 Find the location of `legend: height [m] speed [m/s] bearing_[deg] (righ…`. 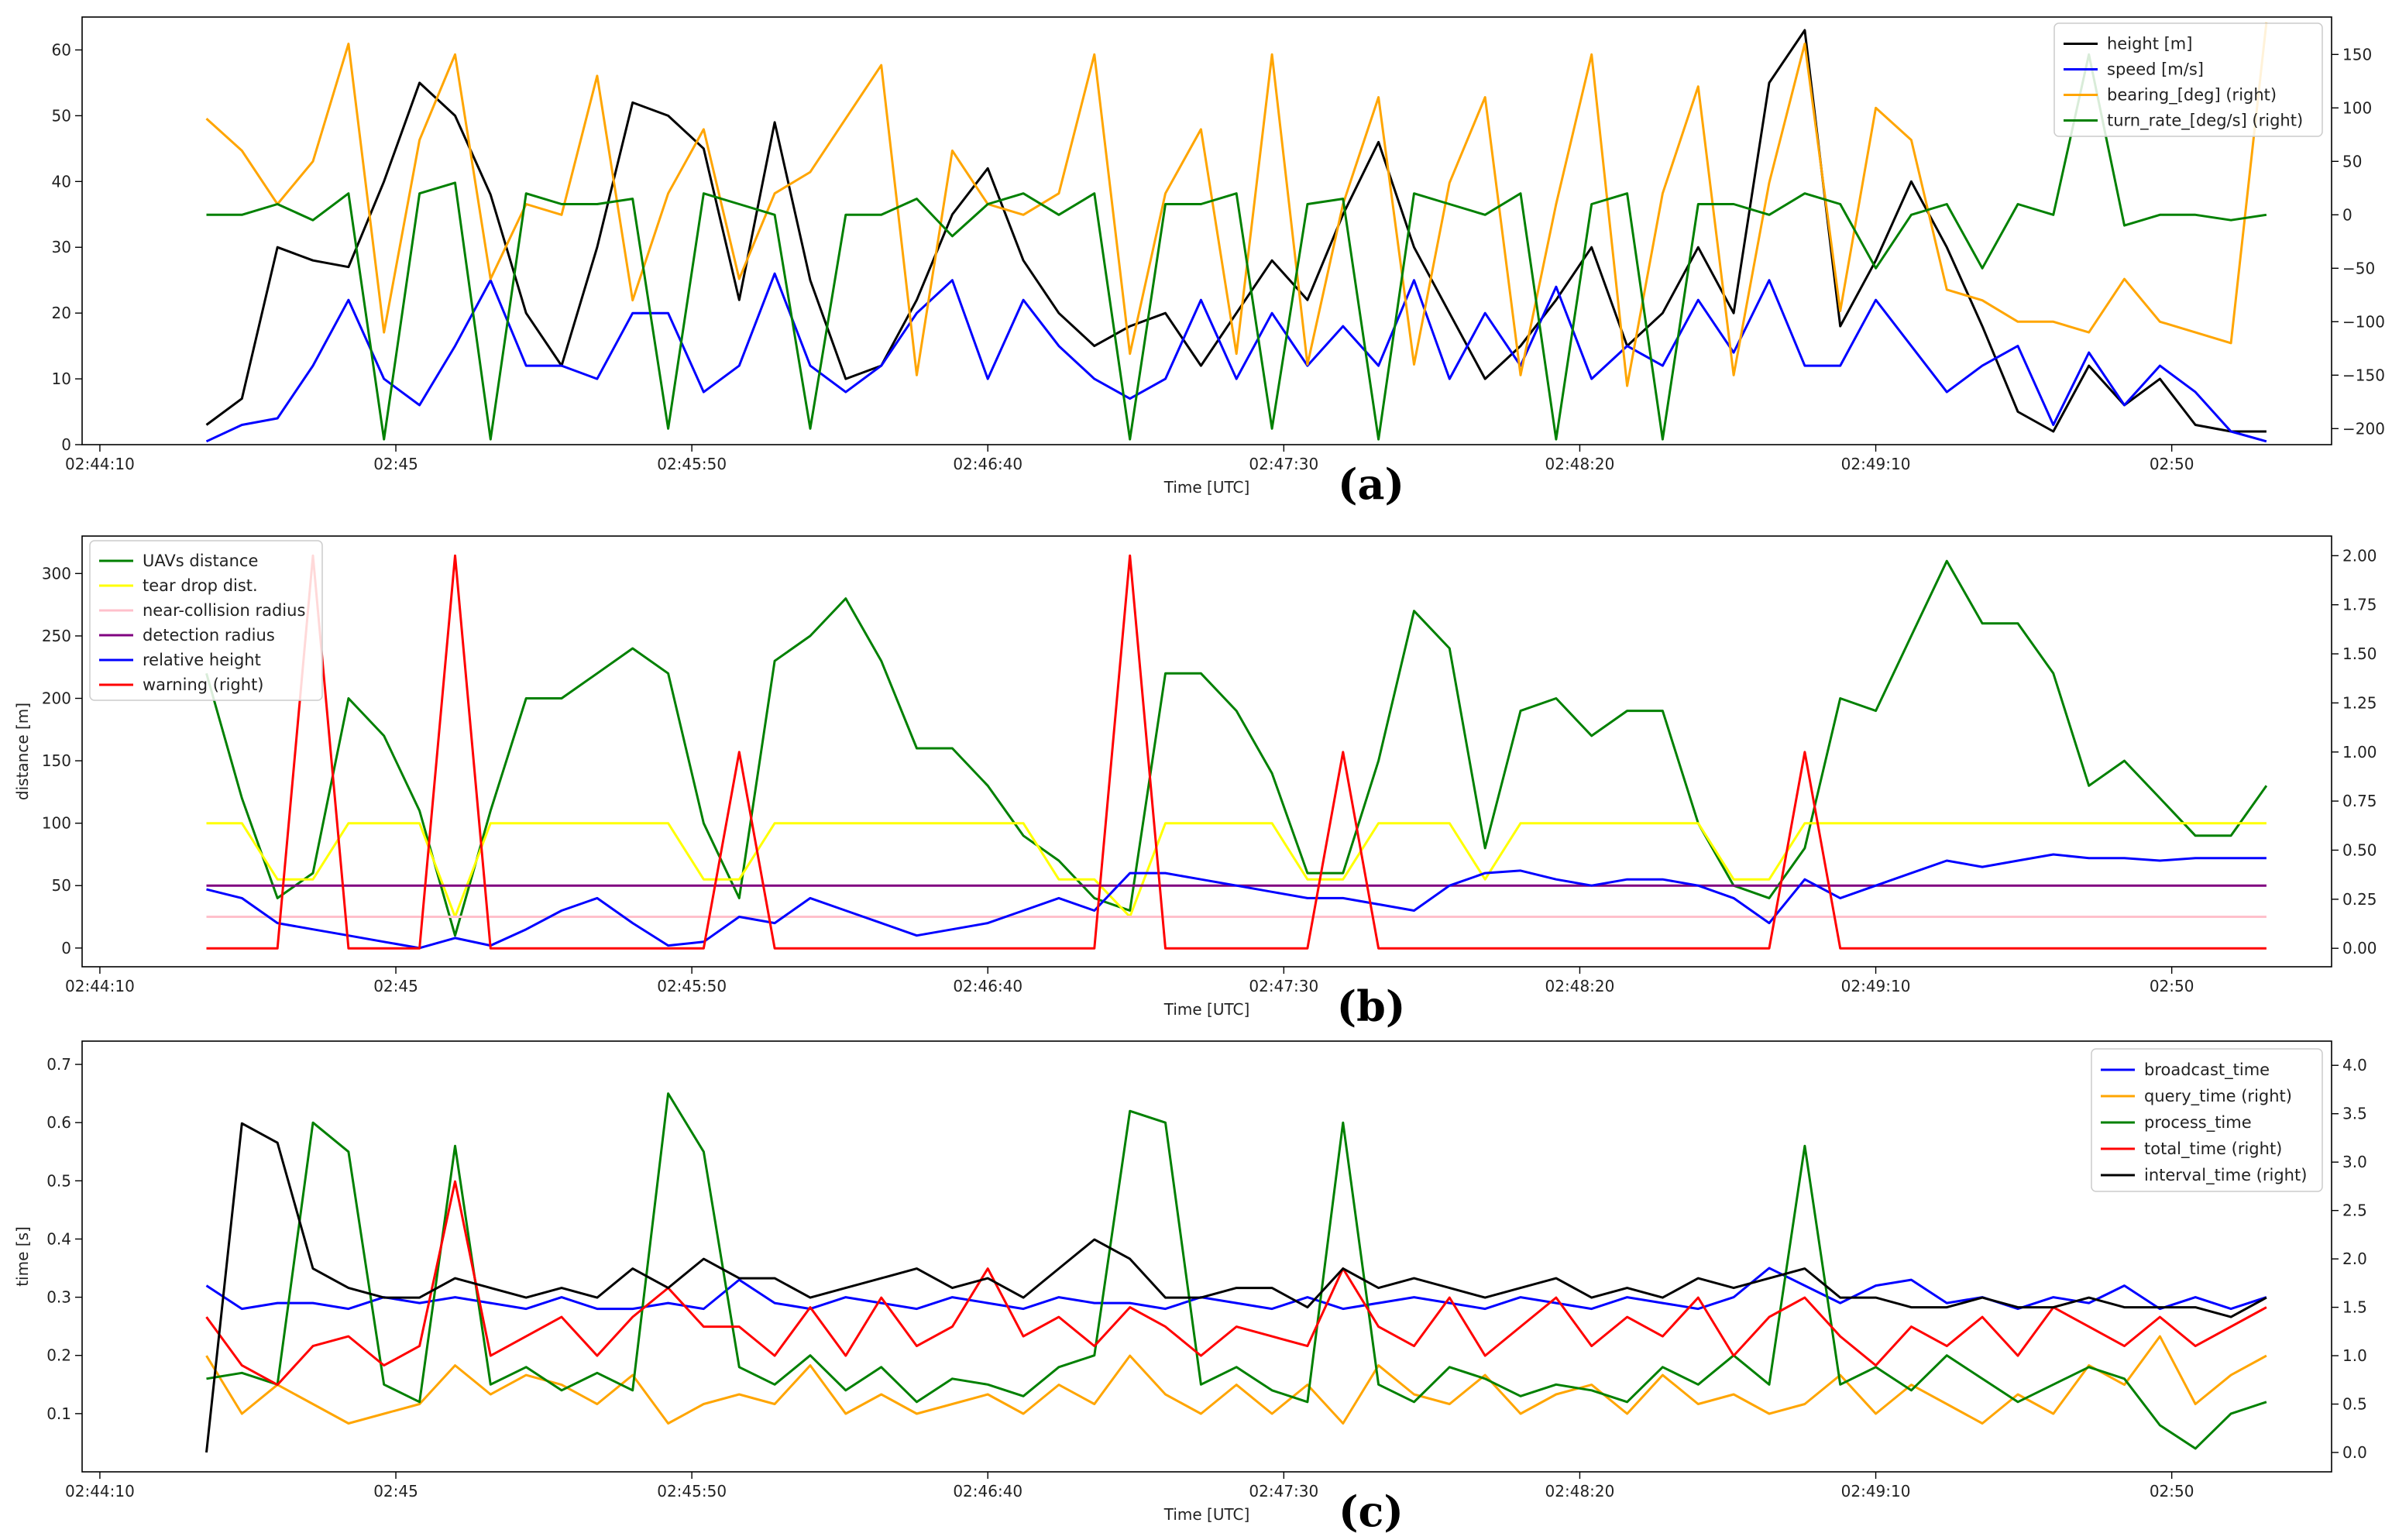

legend: height [m] speed [m/s] bearing_[deg] (righ… is located at coordinates (2188, 79).